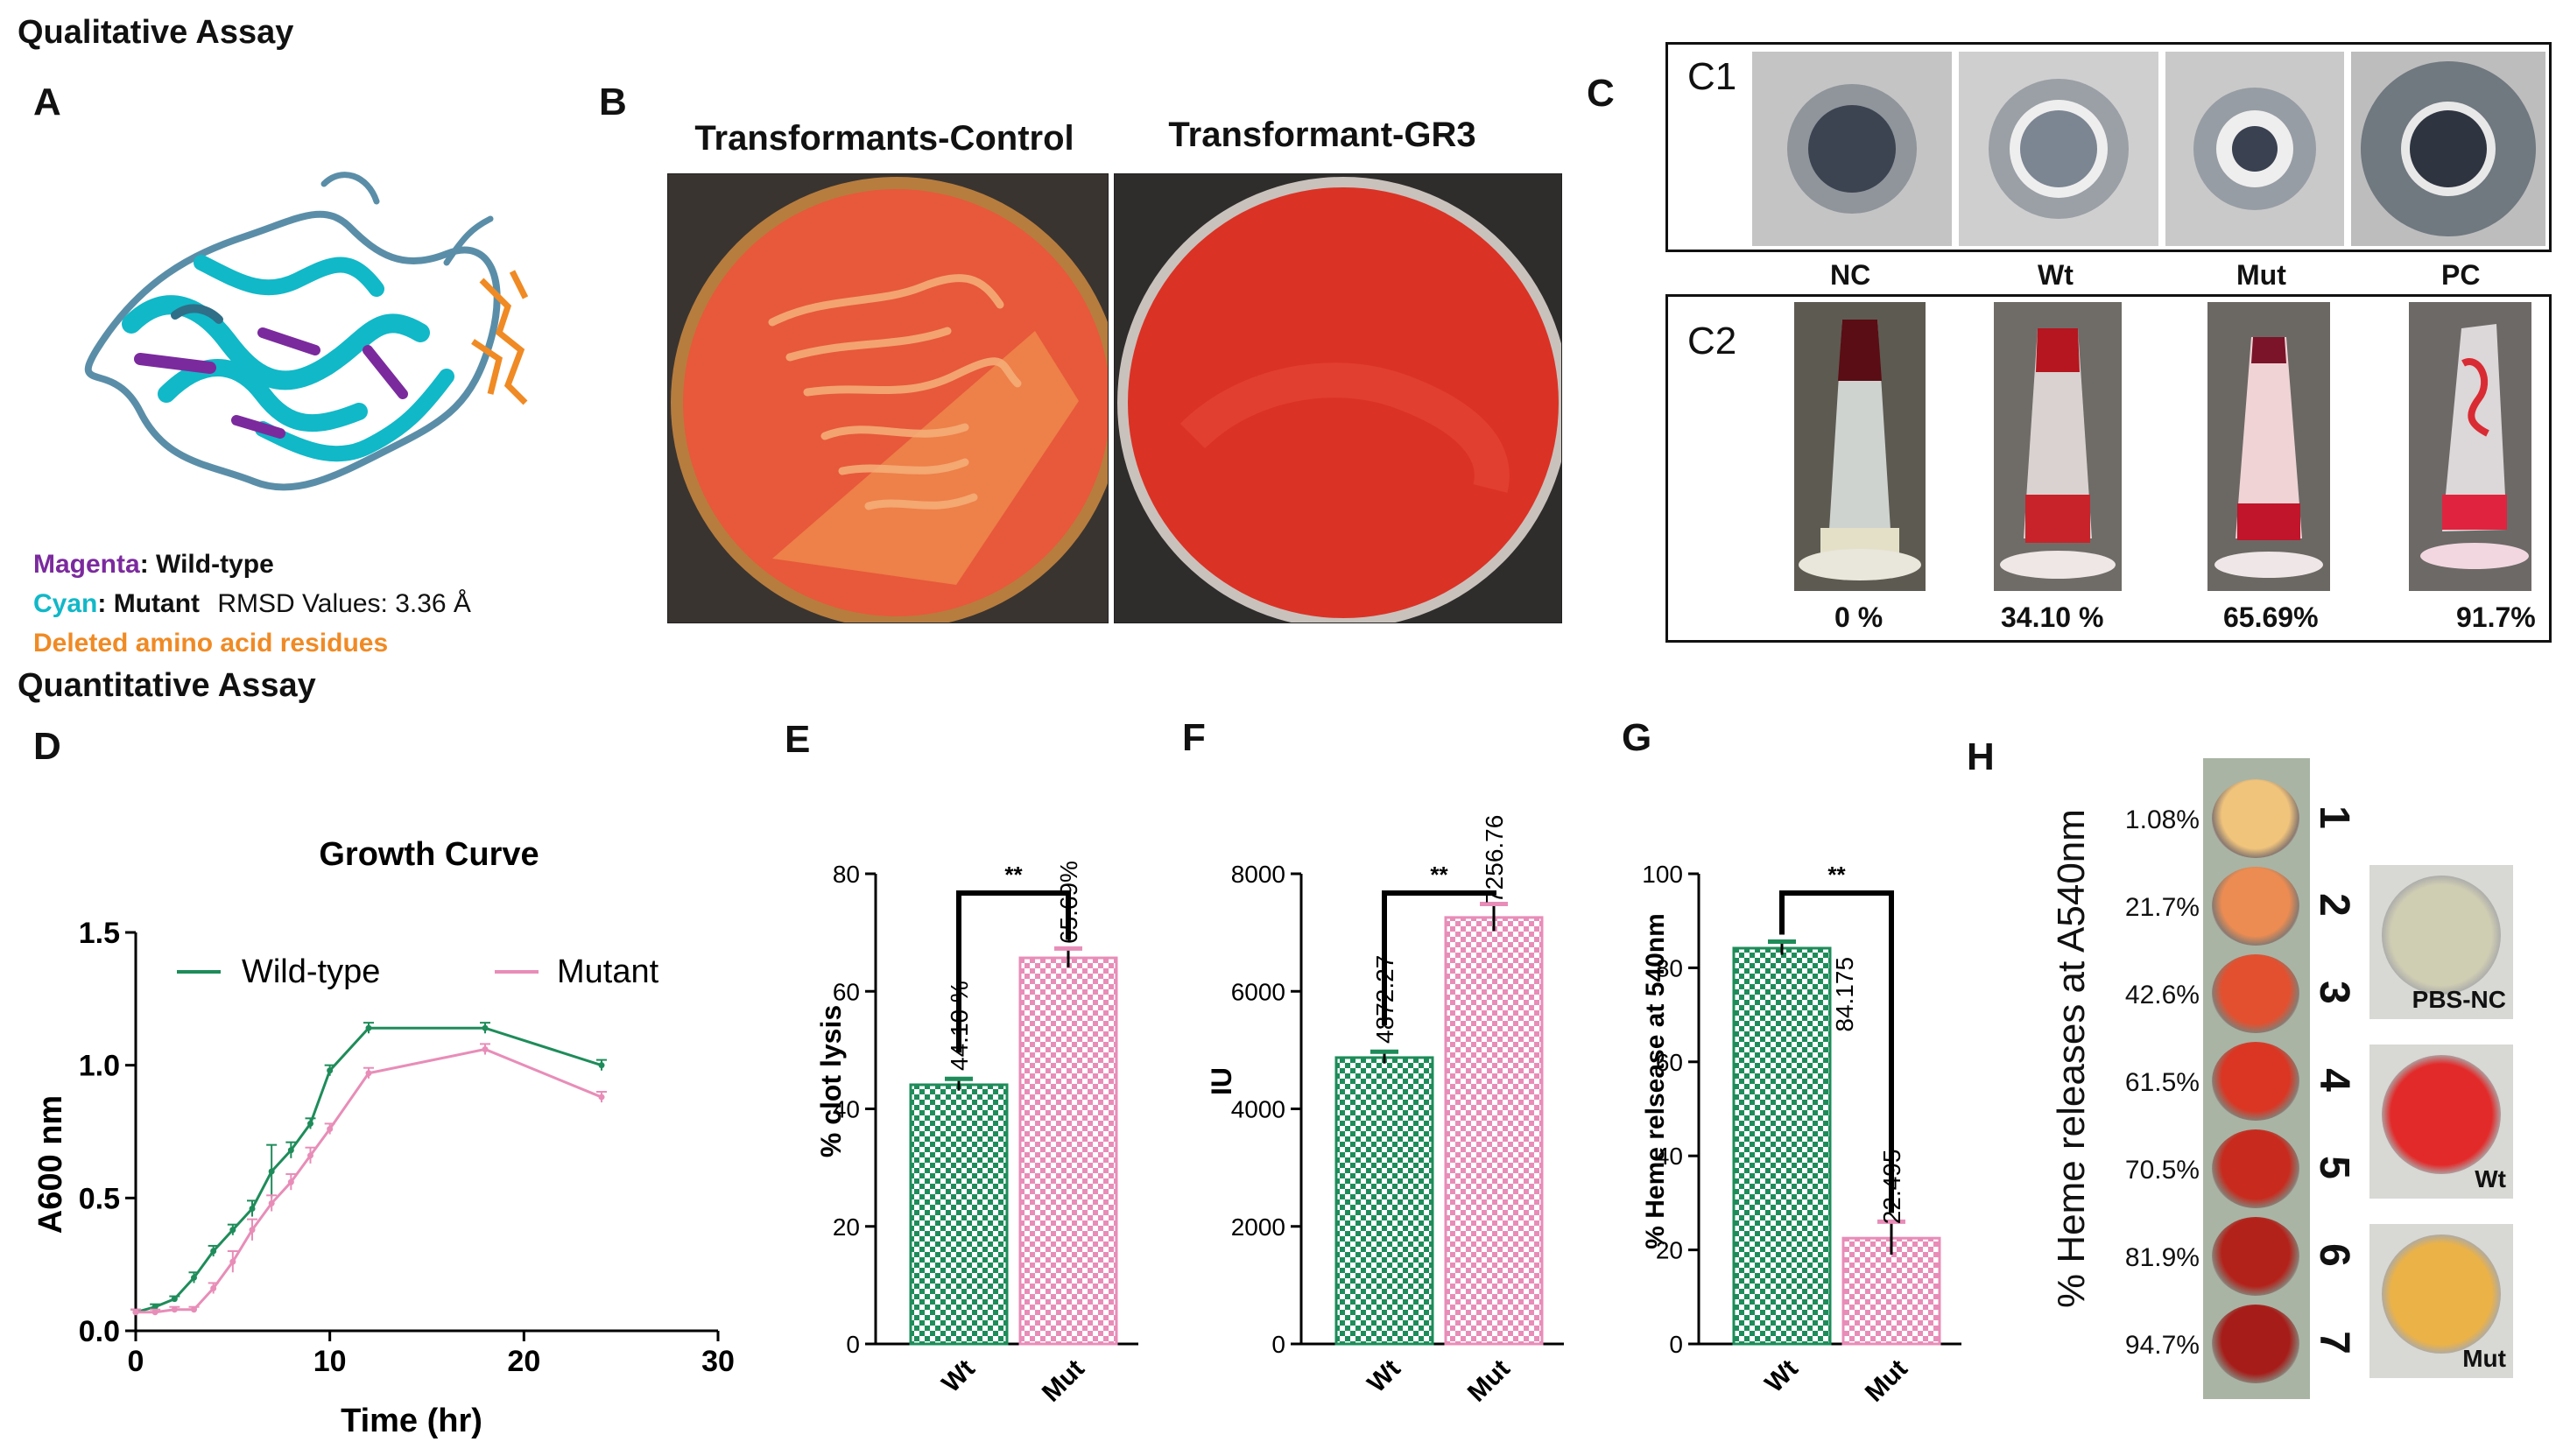  What do you see at coordinates (50, 1164) in the screenshot?
I see `y-axis-label: A600 nm` at bounding box center [50, 1164].